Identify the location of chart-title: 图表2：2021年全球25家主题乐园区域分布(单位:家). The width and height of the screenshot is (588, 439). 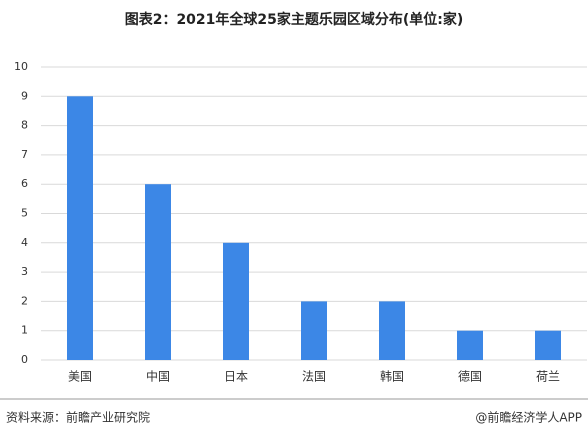
(294, 19).